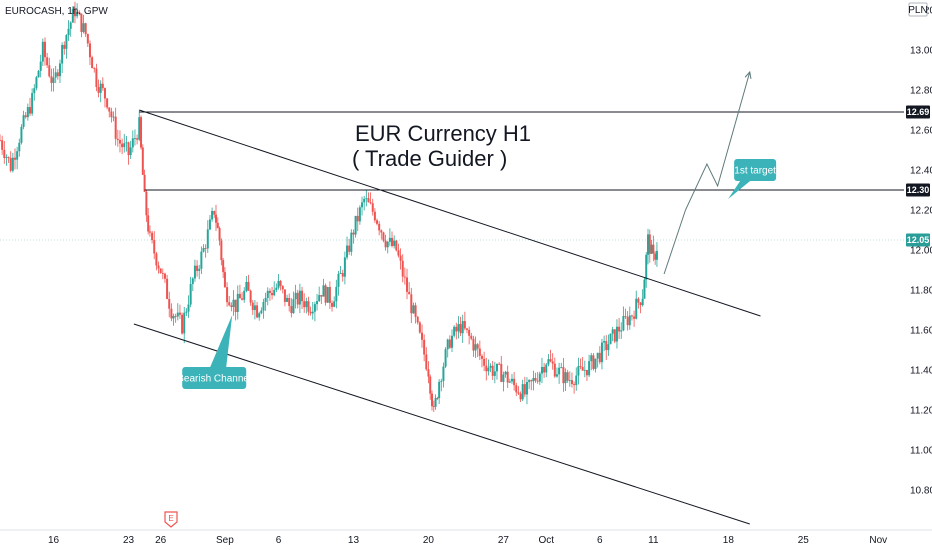  What do you see at coordinates (129, 540) in the screenshot?
I see `x-tick-label: 23` at bounding box center [129, 540].